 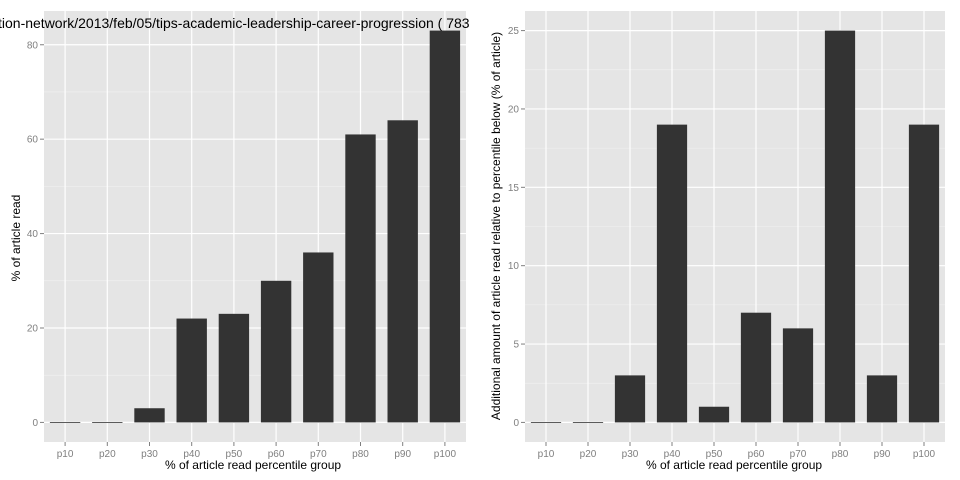 I want to click on left-chart-bar-p60, so click(x=276, y=351).